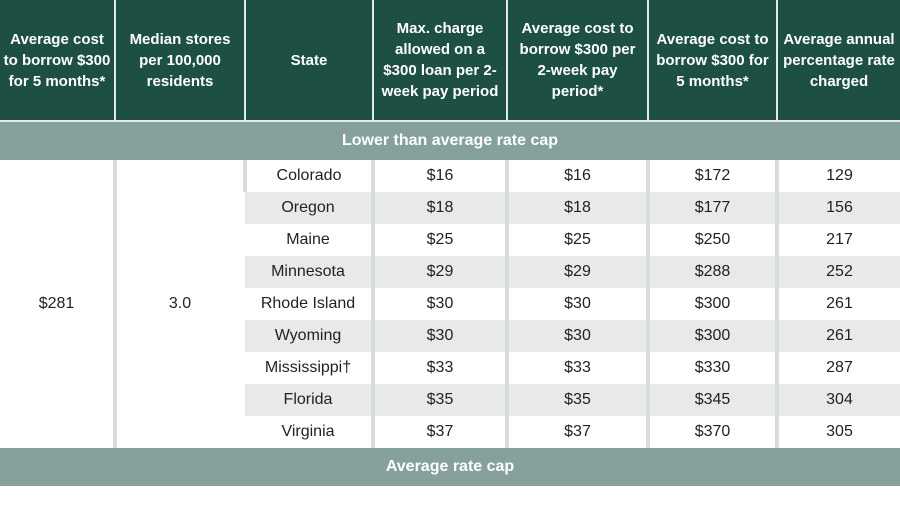 The image size is (900, 506). I want to click on state-cell: Florida, so click(309, 400).